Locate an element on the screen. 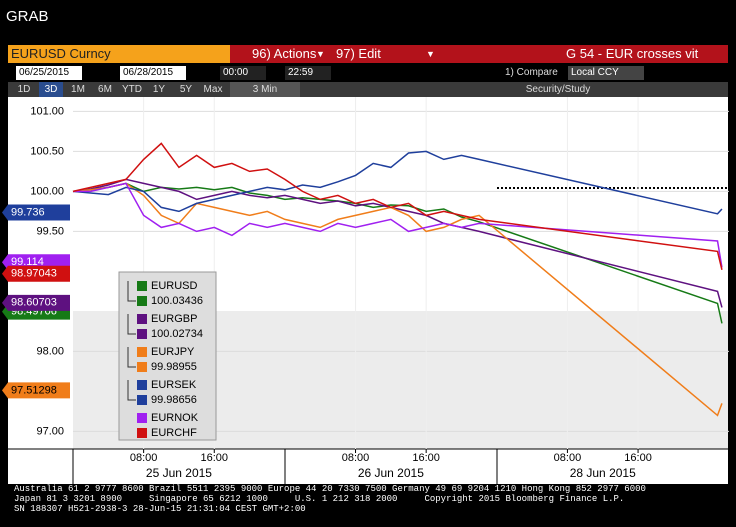  day-label: 25 Jun 2015 is located at coordinates (179, 473).